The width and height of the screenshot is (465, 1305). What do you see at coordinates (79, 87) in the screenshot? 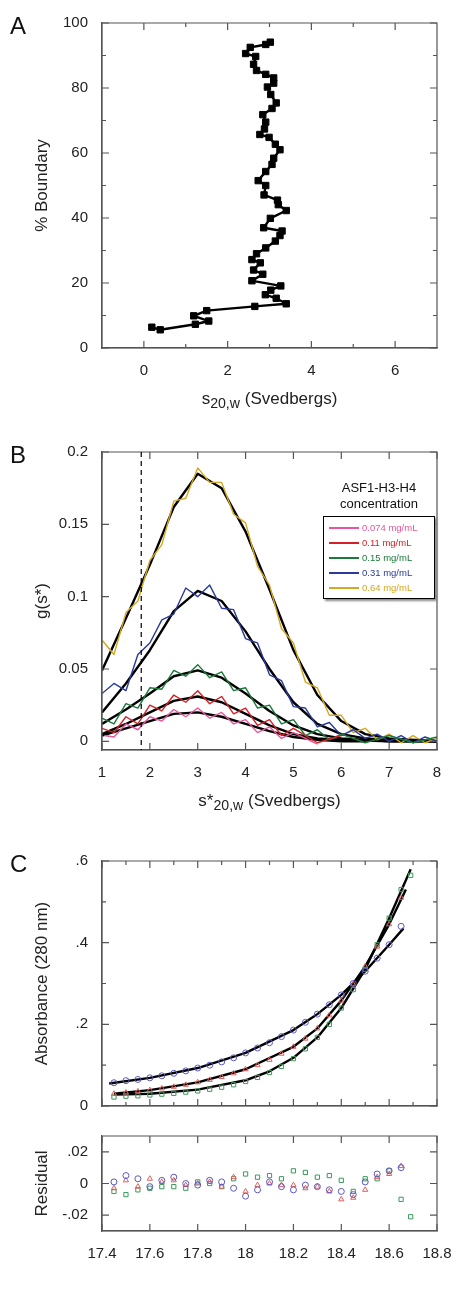
I see `y-tick-label: 80` at bounding box center [79, 87].